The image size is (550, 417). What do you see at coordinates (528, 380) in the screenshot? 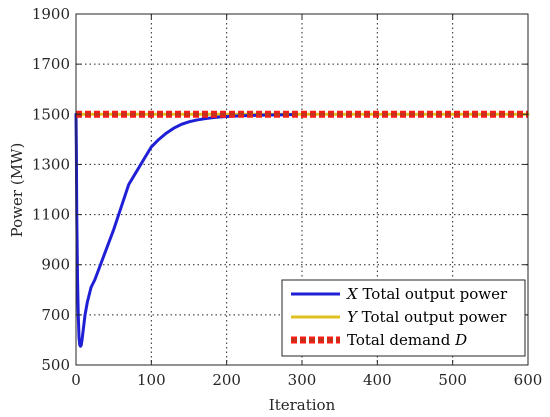
I see `x-tick-label: 600` at bounding box center [528, 380].